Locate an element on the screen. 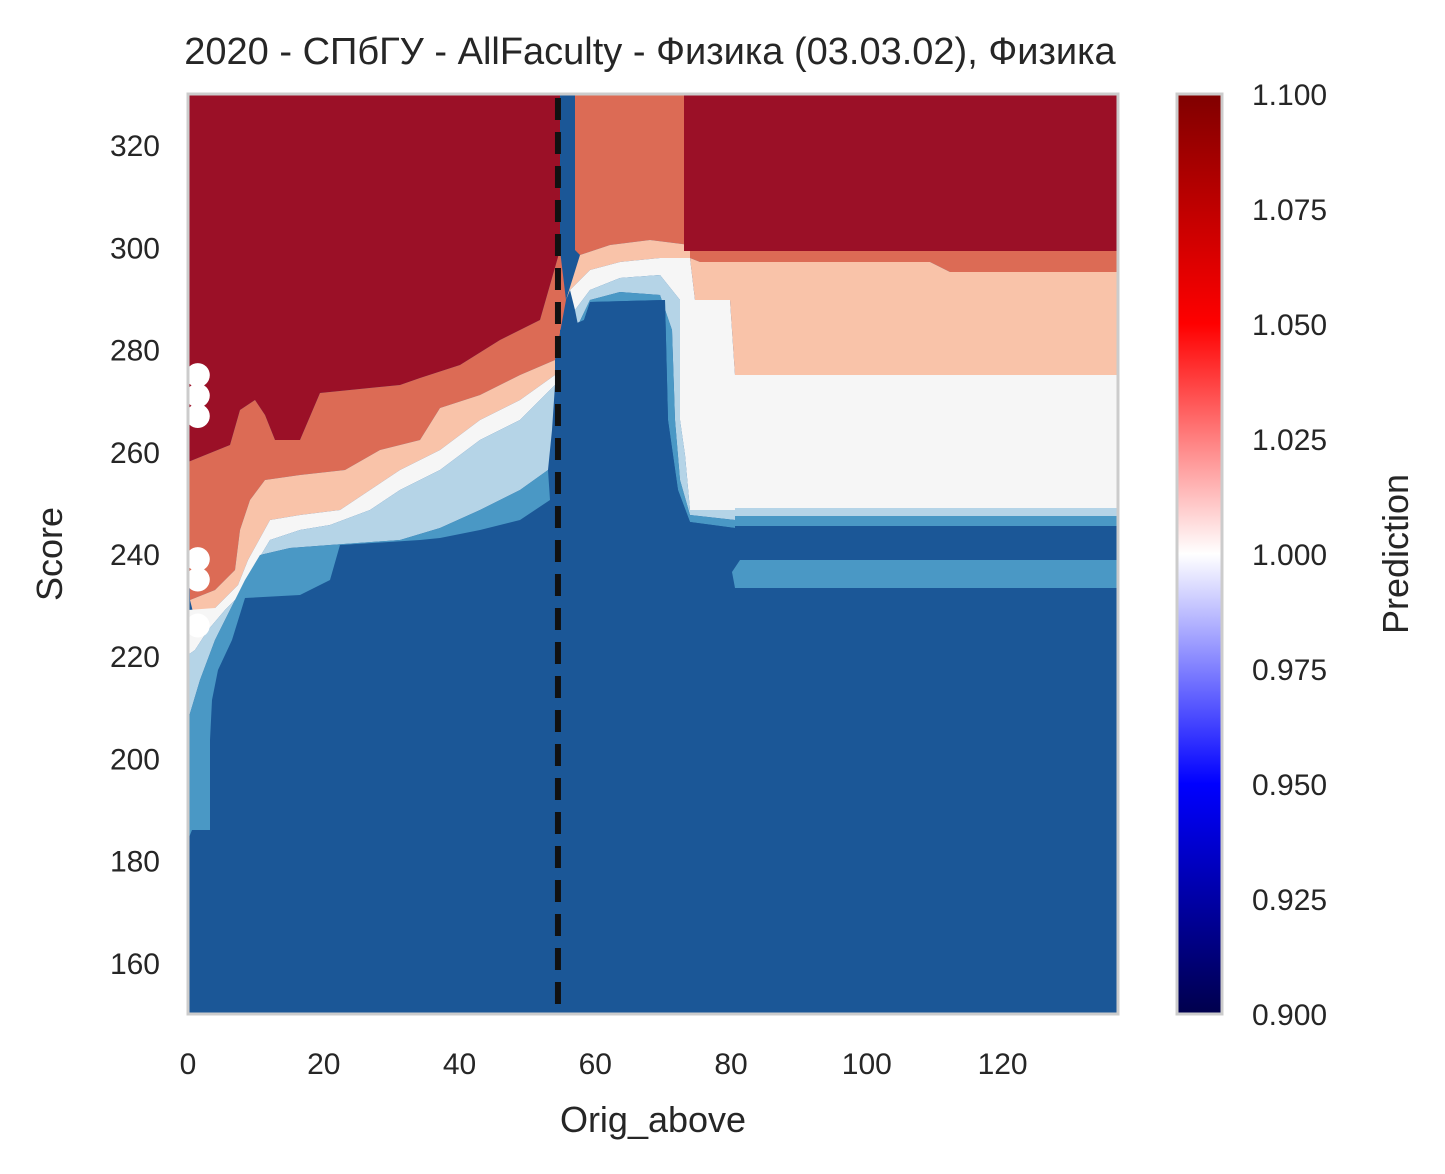 The height and width of the screenshot is (1174, 1445). colorbar-tick-label: 1.100 is located at coordinates (1289, 95).